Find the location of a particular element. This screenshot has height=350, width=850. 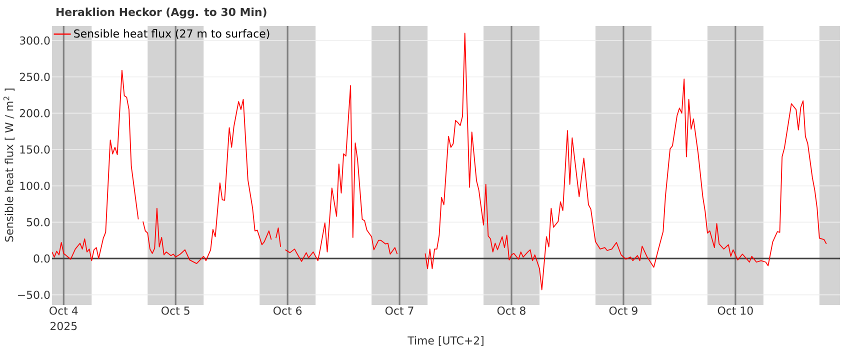

y-tick-label: 200.0 is located at coordinates (35, 113).